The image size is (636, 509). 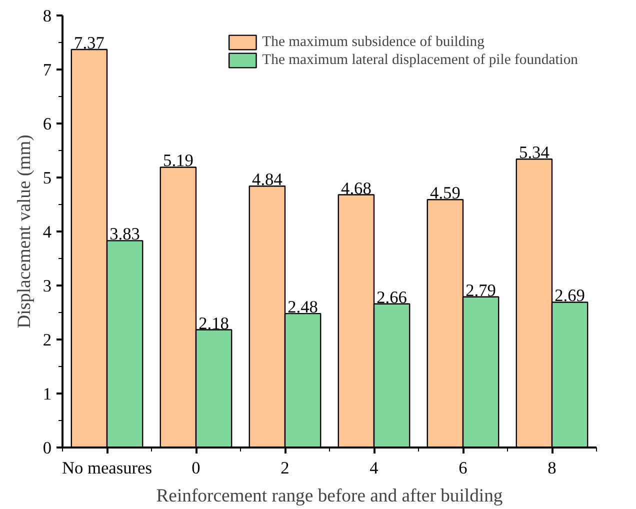 What do you see at coordinates (445, 193) in the screenshot?
I see `data-label: 4.59` at bounding box center [445, 193].